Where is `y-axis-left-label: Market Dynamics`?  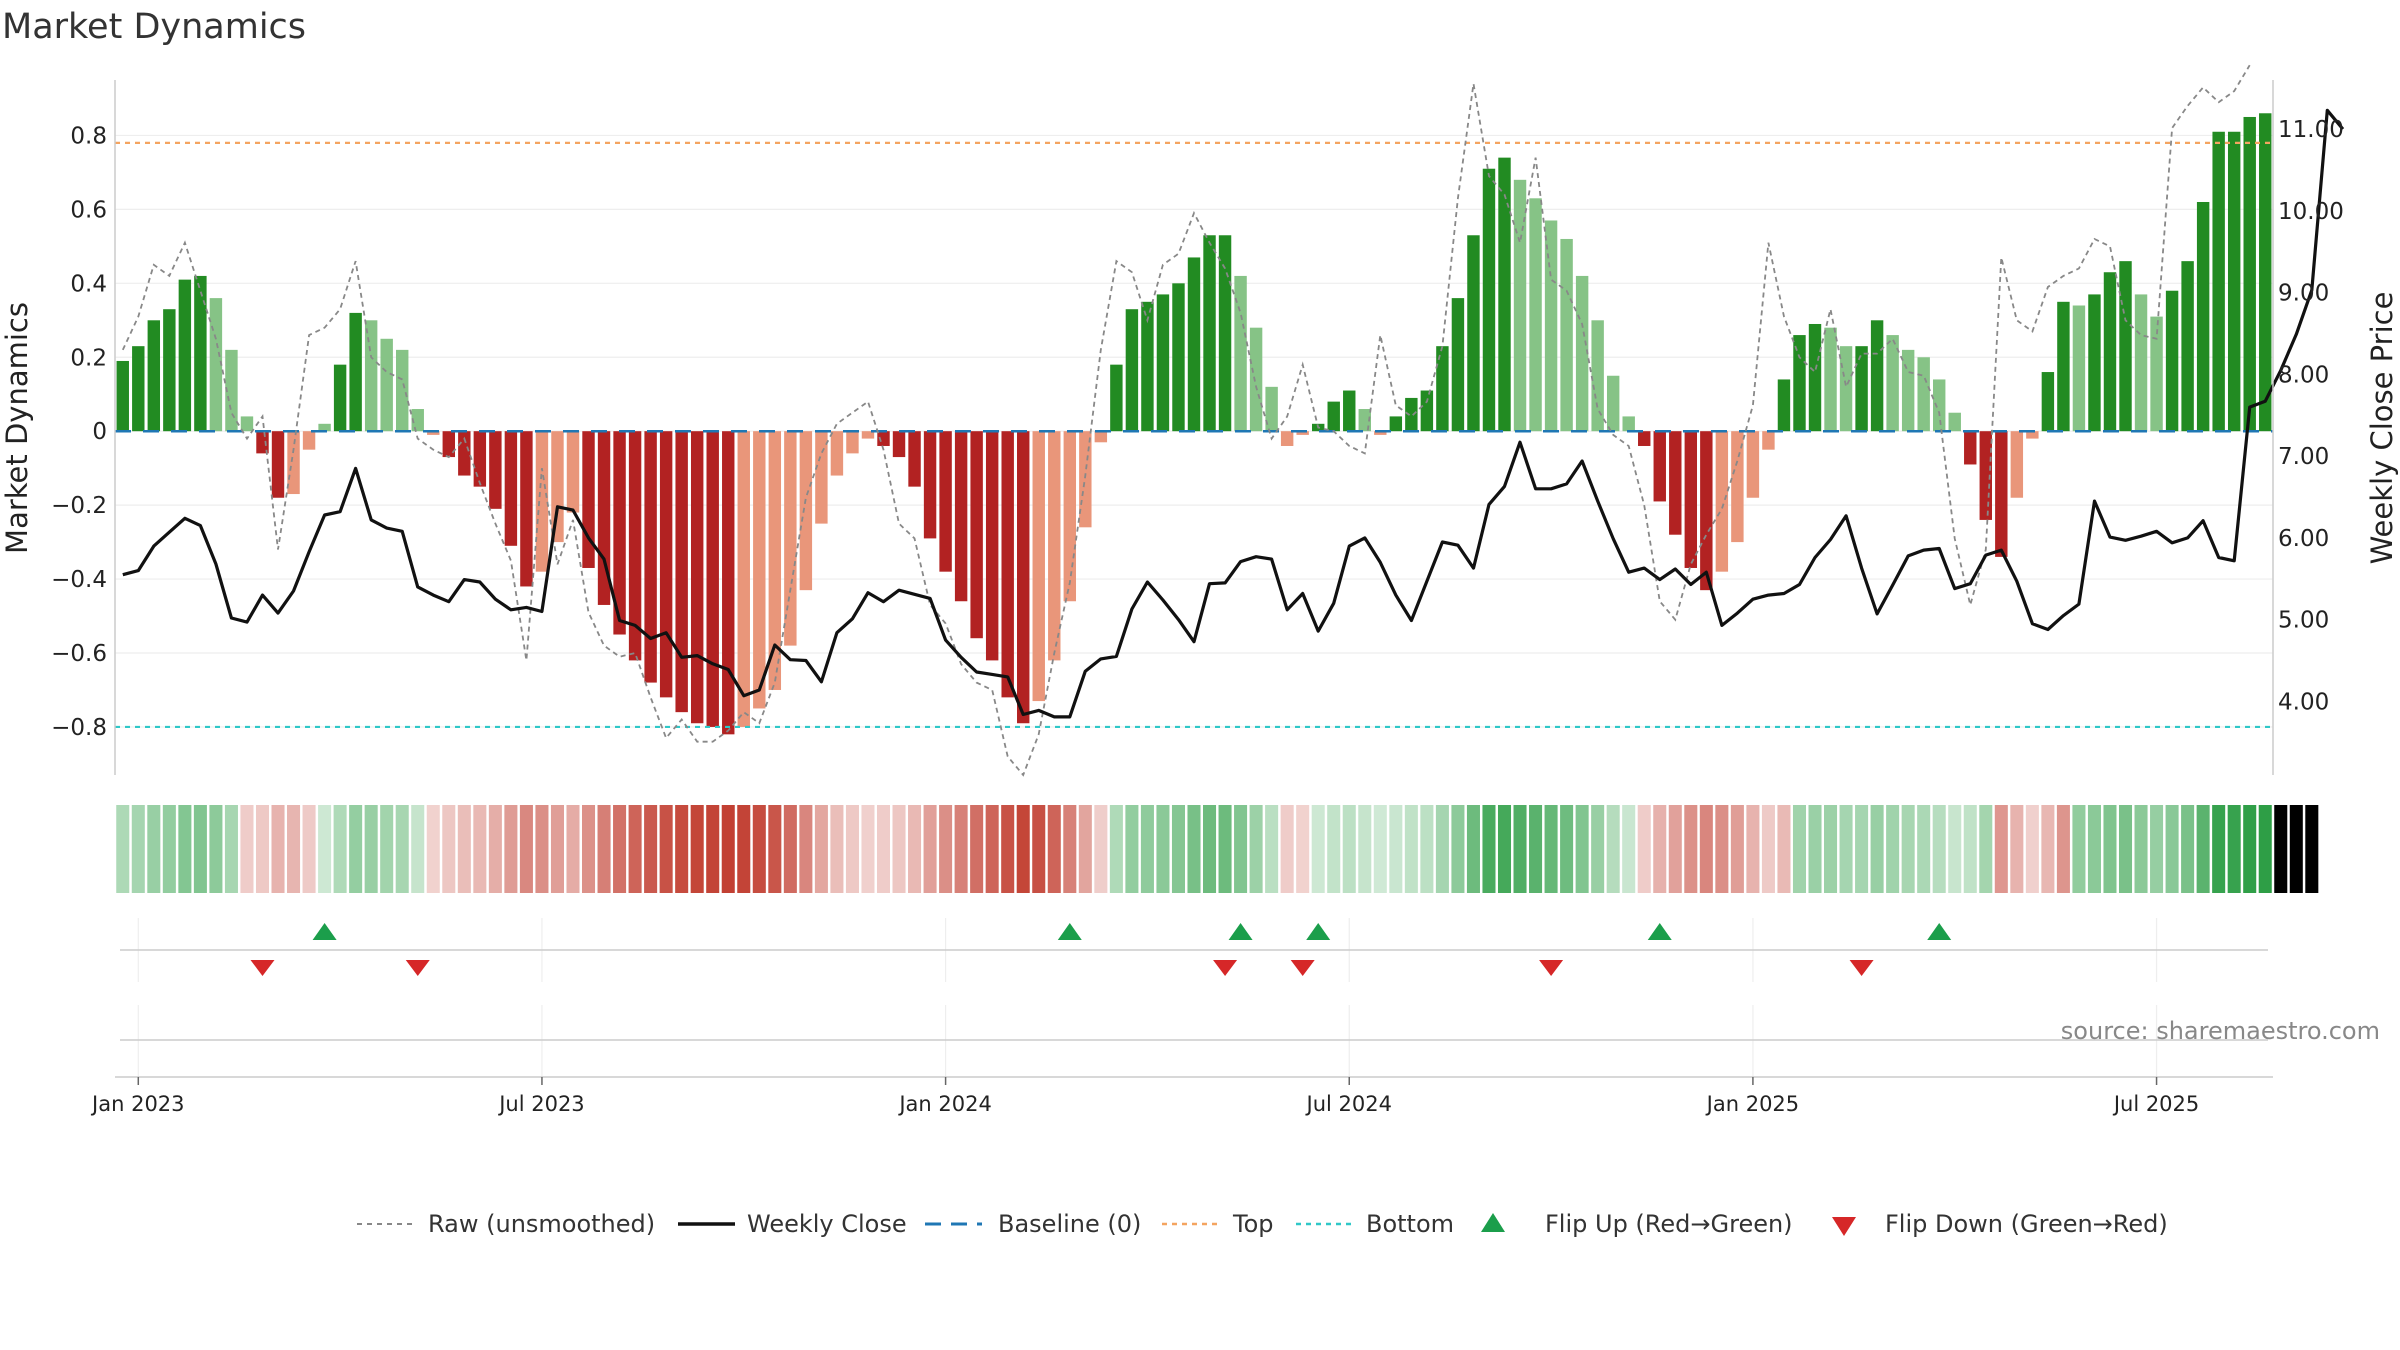
y-axis-left-label: Market Dynamics is located at coordinates (17, 428).